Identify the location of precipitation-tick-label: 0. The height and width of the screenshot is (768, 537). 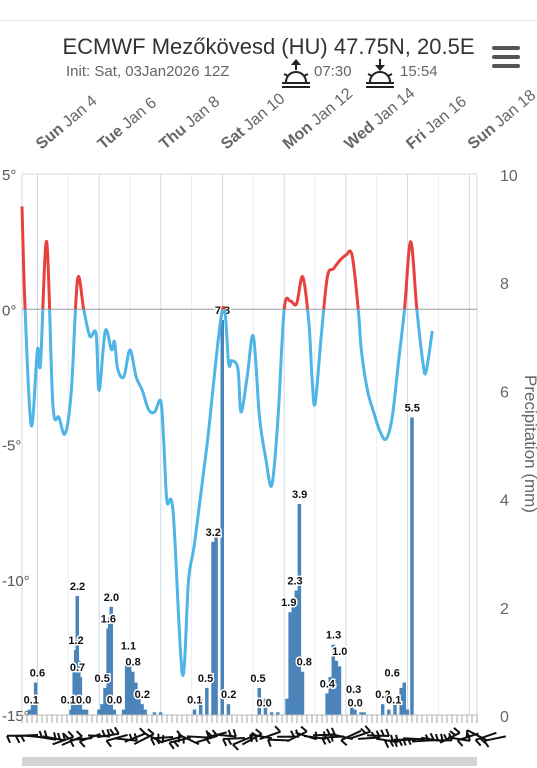
(504, 717).